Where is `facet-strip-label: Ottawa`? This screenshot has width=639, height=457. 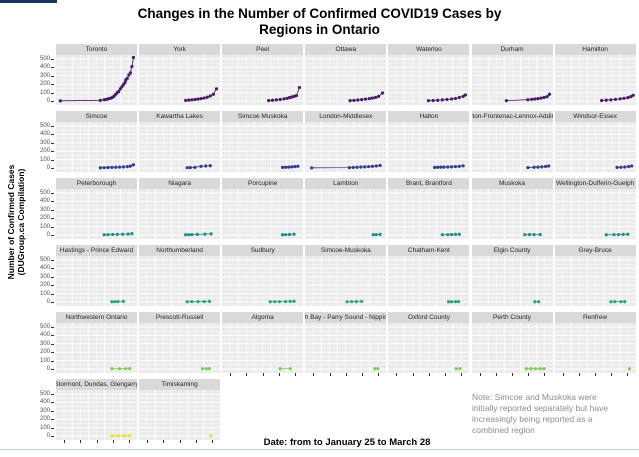
facet-strip-label: Ottawa is located at coordinates (346, 49).